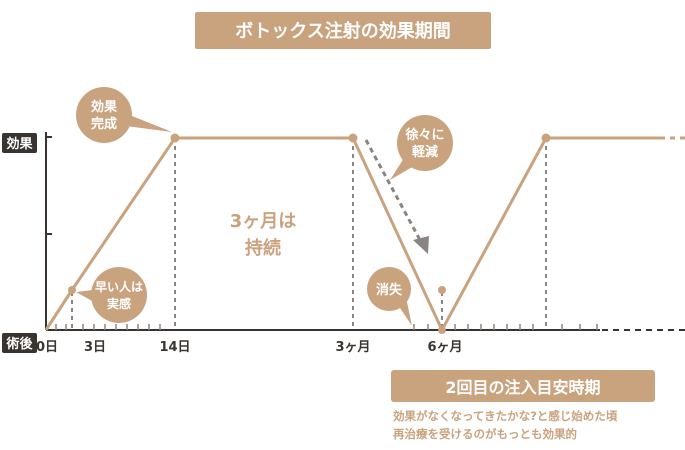 This screenshot has height=450, width=685. Describe the element at coordinates (119, 303) in the screenshot. I see `bubble-early-line2: 実感` at that location.